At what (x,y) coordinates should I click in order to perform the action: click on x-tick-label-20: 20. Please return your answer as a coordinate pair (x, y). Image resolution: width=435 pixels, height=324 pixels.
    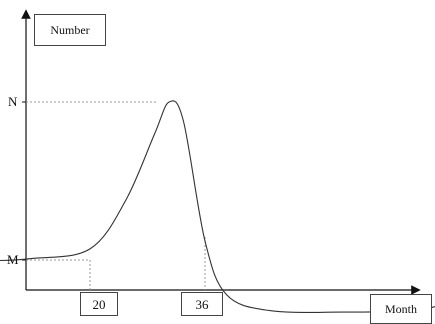
    Looking at the image, I should click on (99, 304).